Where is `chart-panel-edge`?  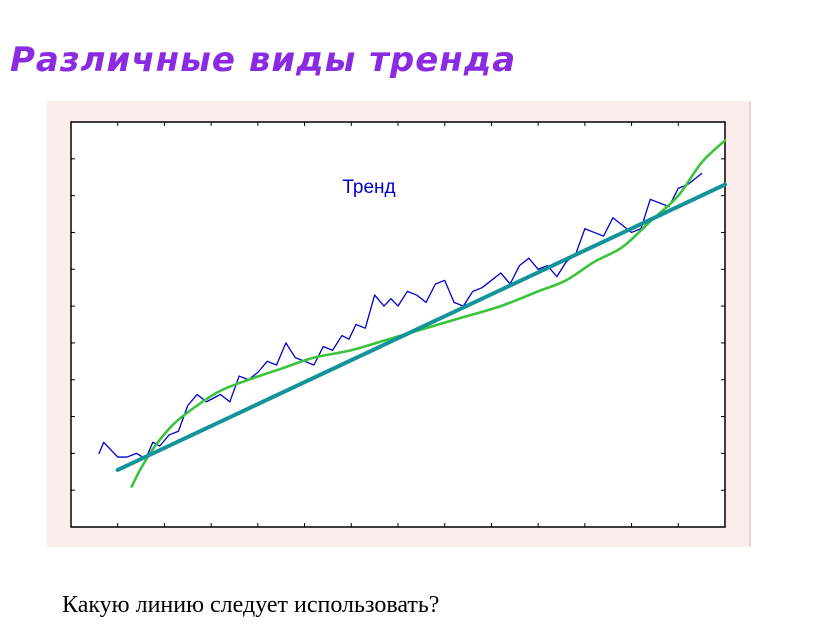
chart-panel-edge is located at coordinates (750, 324).